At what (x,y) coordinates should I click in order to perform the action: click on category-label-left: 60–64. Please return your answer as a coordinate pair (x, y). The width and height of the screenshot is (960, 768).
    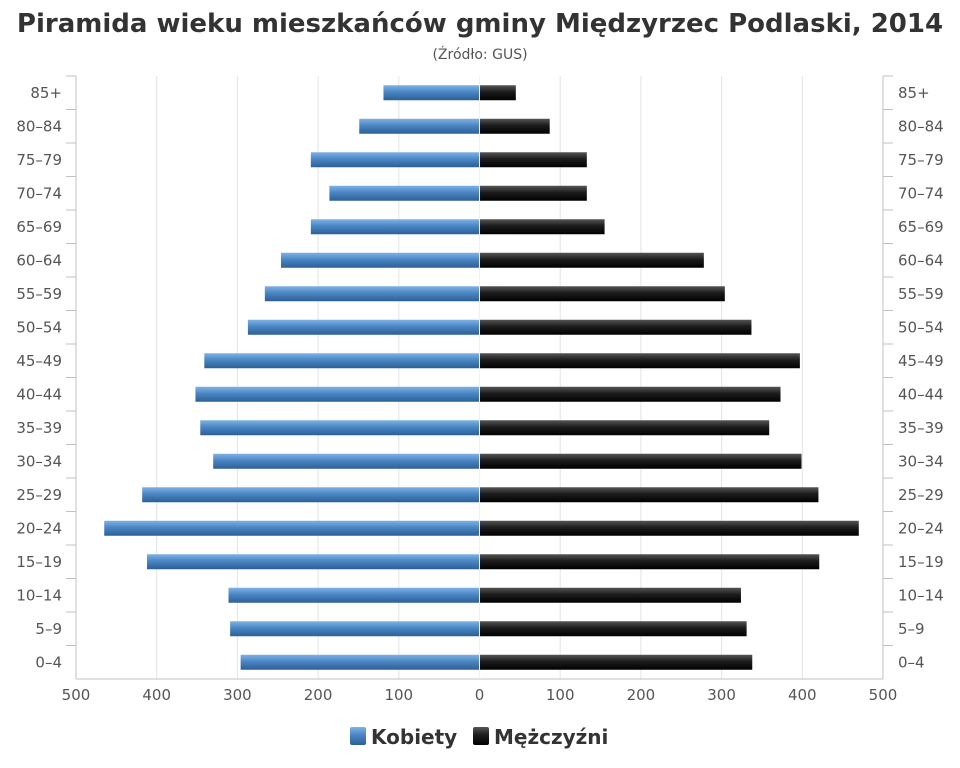
    Looking at the image, I should click on (39, 260).